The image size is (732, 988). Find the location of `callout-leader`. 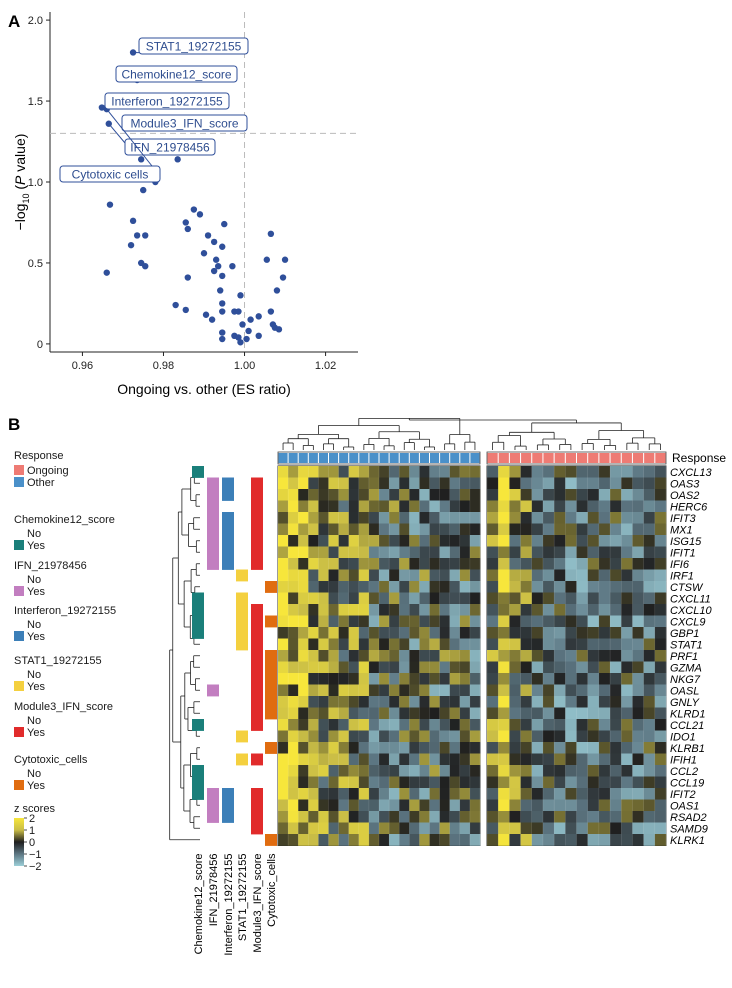

callout-leader is located at coordinates (117, 133).